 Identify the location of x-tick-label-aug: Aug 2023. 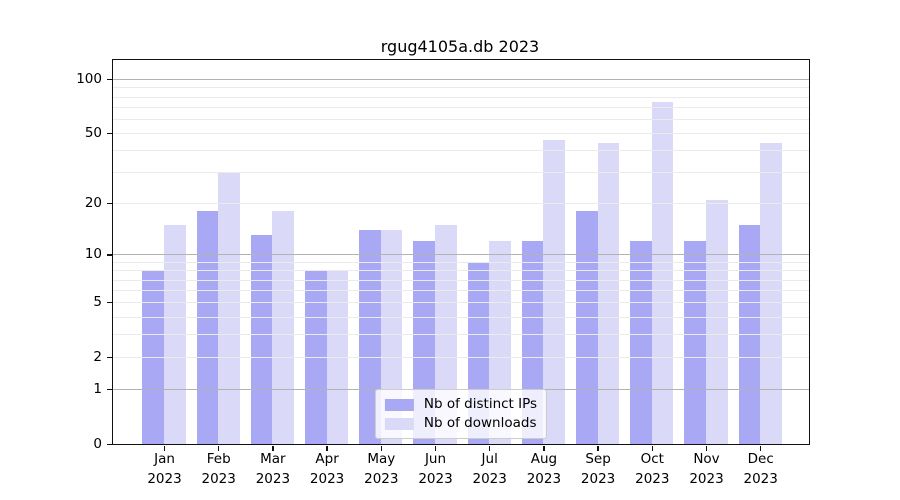
(544, 469).